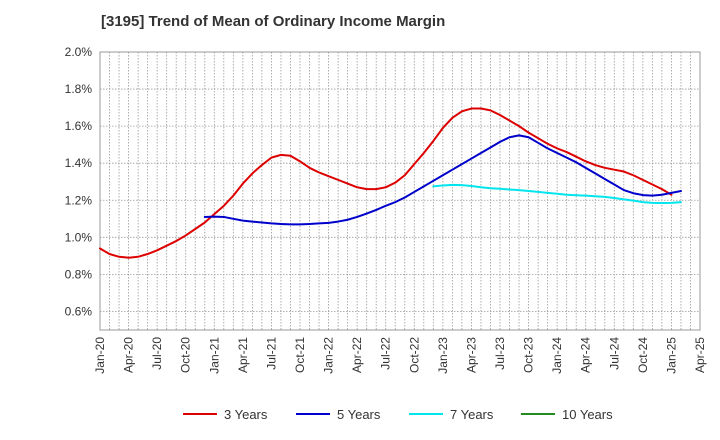 Image resolution: width=720 pixels, height=440 pixels. I want to click on x-tick-label: Oct-23, so click(529, 355).